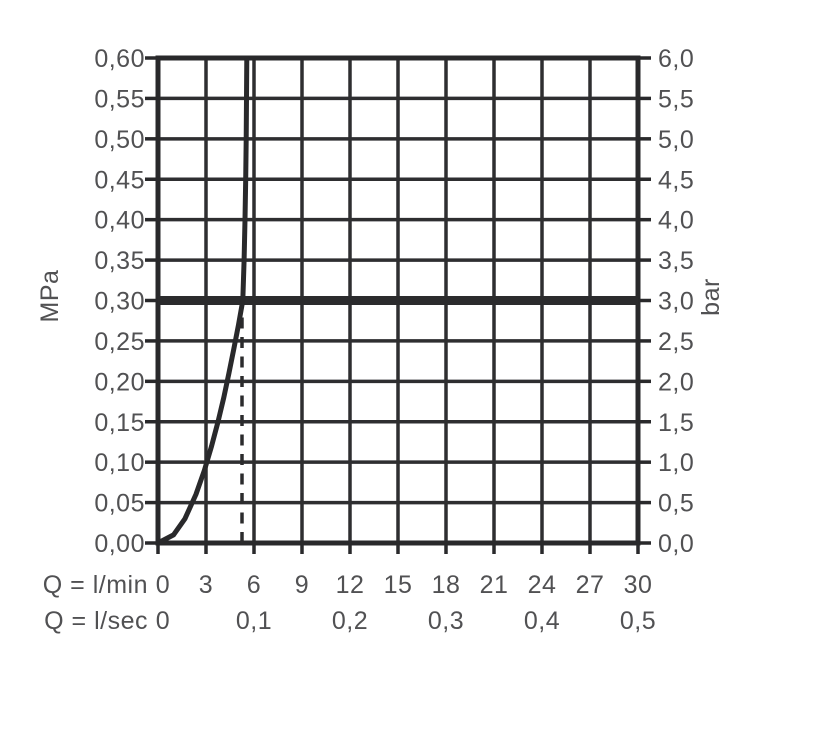 This screenshot has width=838, height=747. What do you see at coordinates (542, 585) in the screenshot?
I see `x-lmin-tick-label: 24` at bounding box center [542, 585].